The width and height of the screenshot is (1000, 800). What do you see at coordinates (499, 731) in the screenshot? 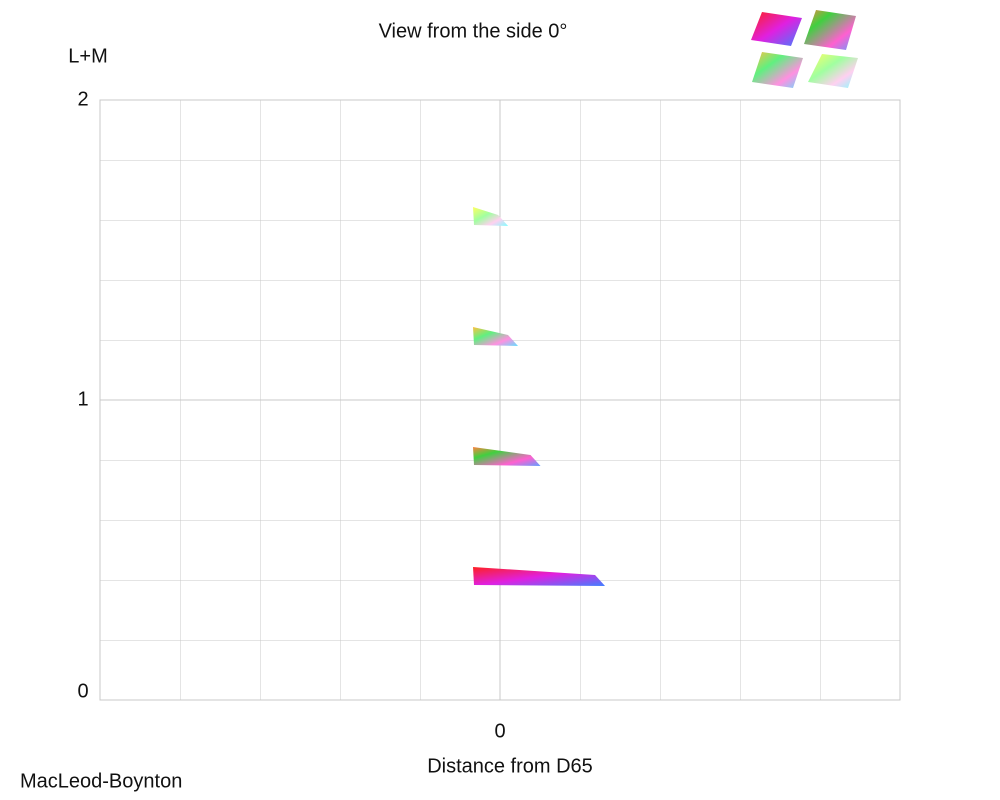
I see `x-tick-label: 0` at bounding box center [499, 731].